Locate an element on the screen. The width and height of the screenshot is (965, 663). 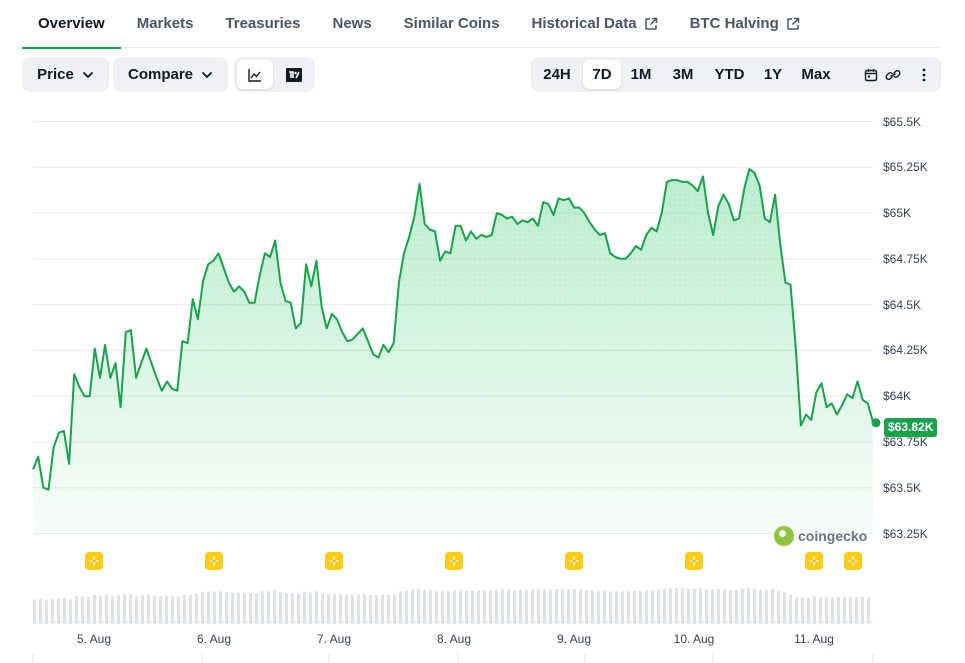
range-1y: 1Y is located at coordinates (773, 74).